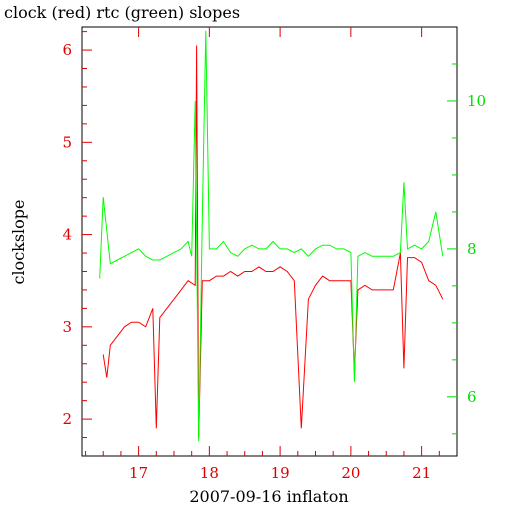 This screenshot has height=512, width=512. I want to click on y-left-tick-label: 3, so click(67, 327).